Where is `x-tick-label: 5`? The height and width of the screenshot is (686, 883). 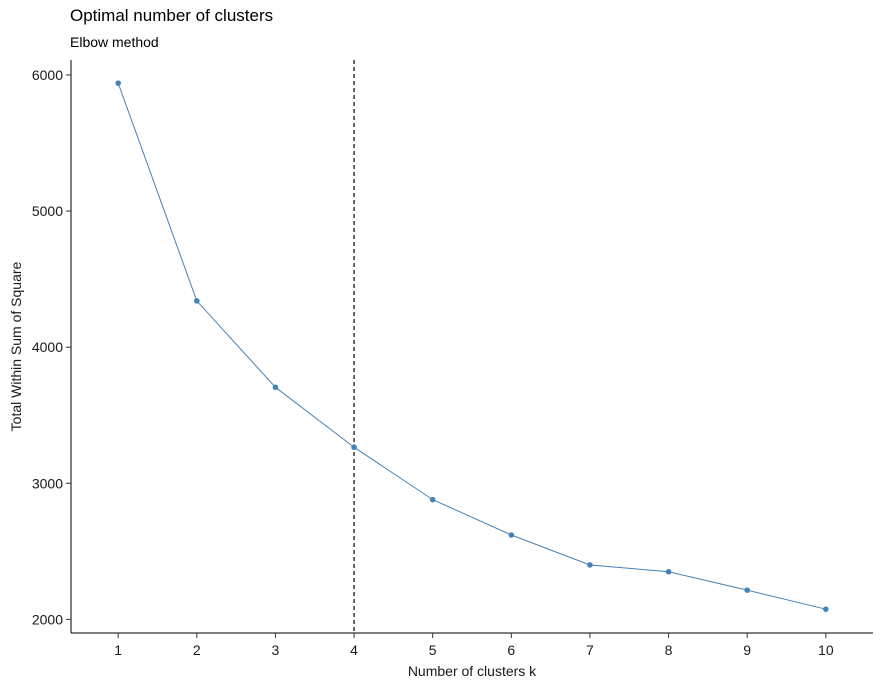
x-tick-label: 5 is located at coordinates (433, 650).